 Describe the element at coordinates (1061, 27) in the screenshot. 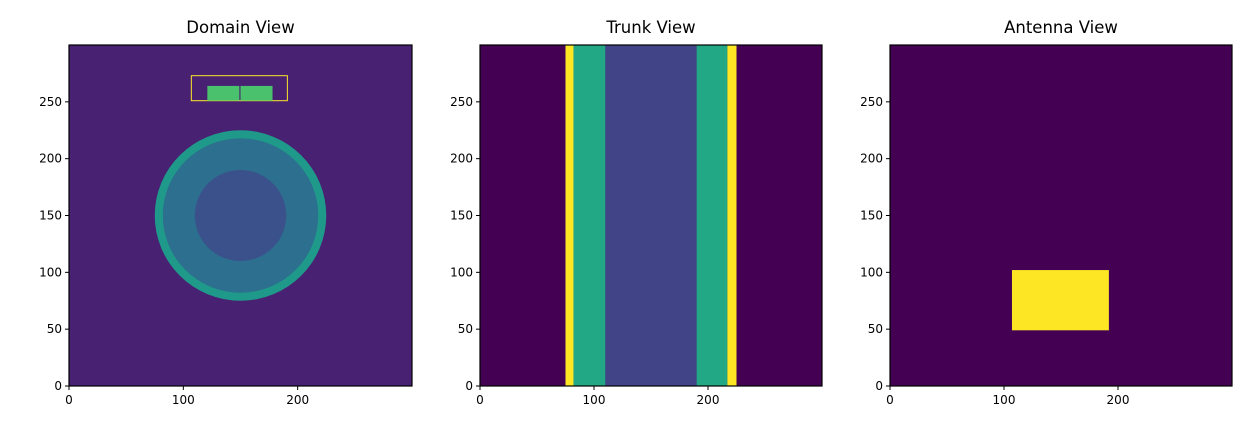

I see `panel-title: Antenna View` at that location.